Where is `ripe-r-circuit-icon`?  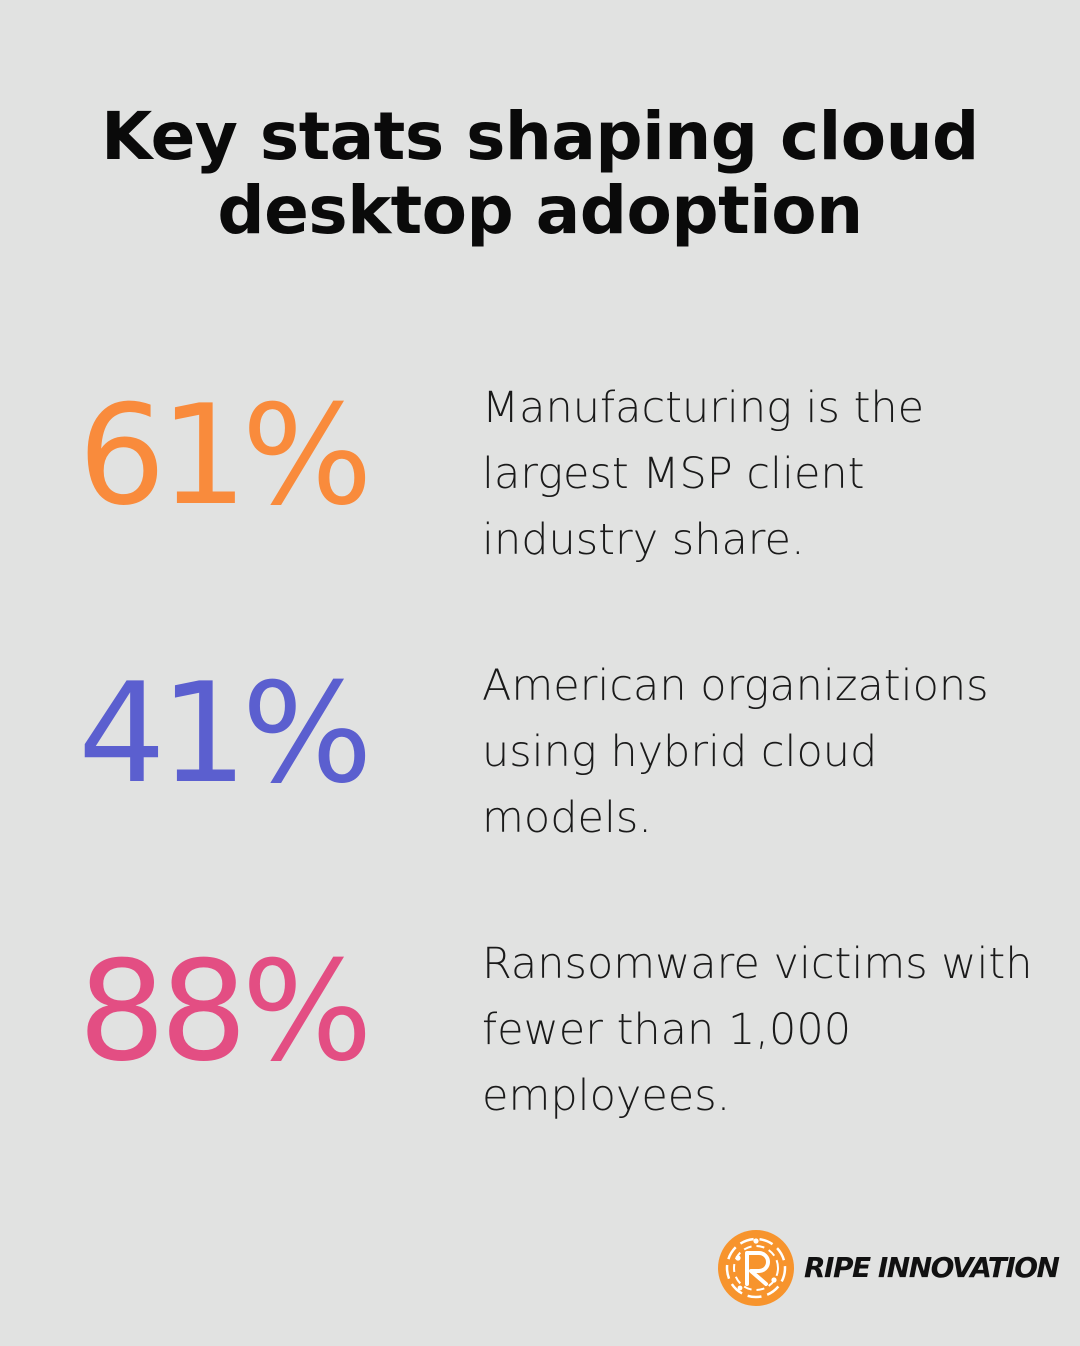
ripe-r-circuit-icon is located at coordinates (756, 1268).